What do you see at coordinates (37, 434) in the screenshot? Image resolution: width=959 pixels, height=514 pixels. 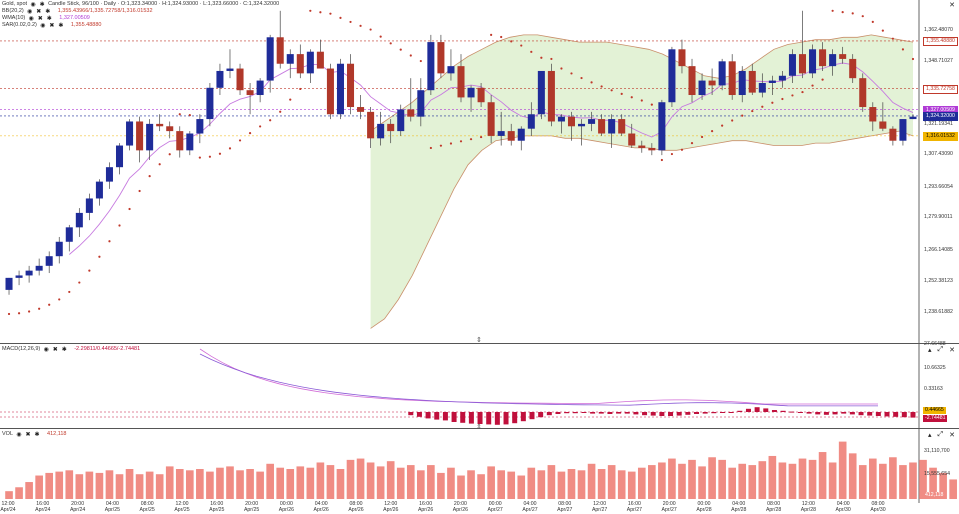 I see `volume-settings-gear-icon: ✱` at bounding box center [37, 434].